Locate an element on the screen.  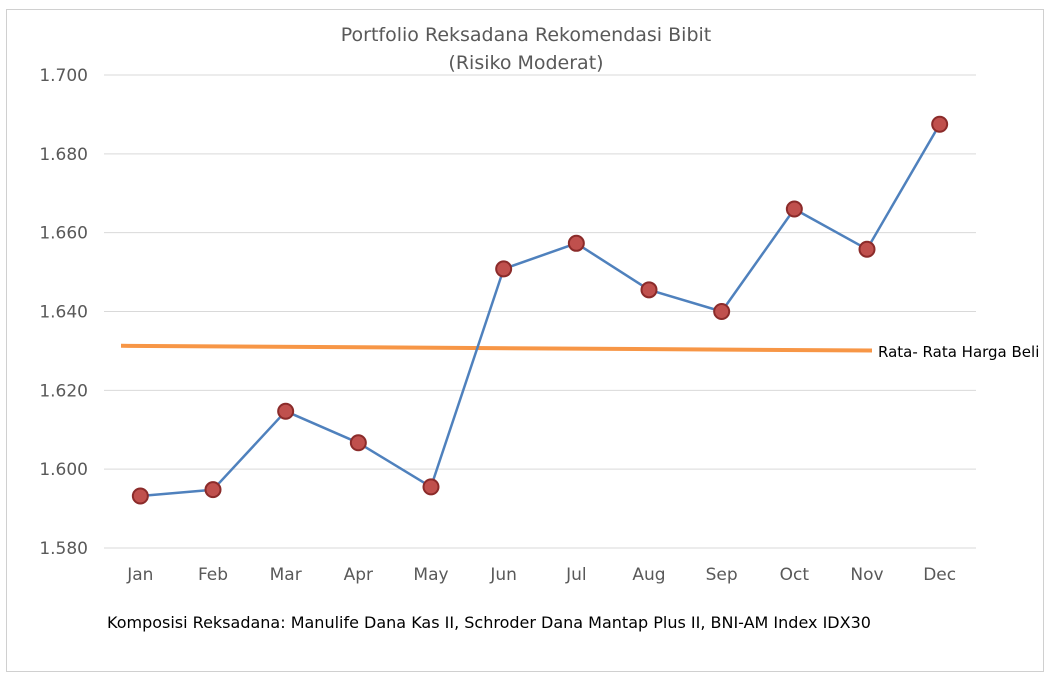
y-tick-label: 1.680 is located at coordinates (63, 155).